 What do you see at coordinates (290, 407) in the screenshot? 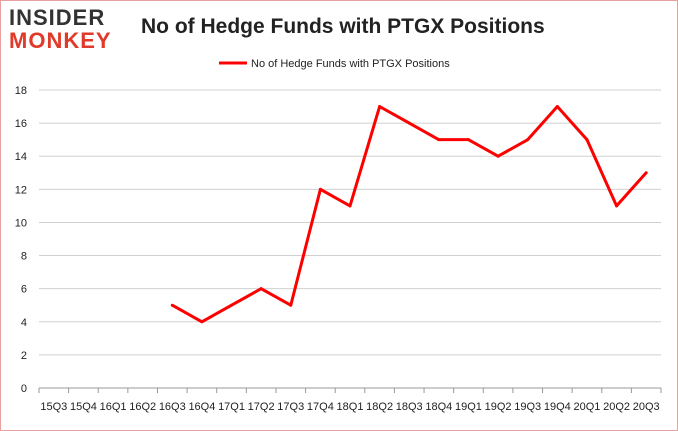
I see `x-tick-label: 17Q3` at bounding box center [290, 407].